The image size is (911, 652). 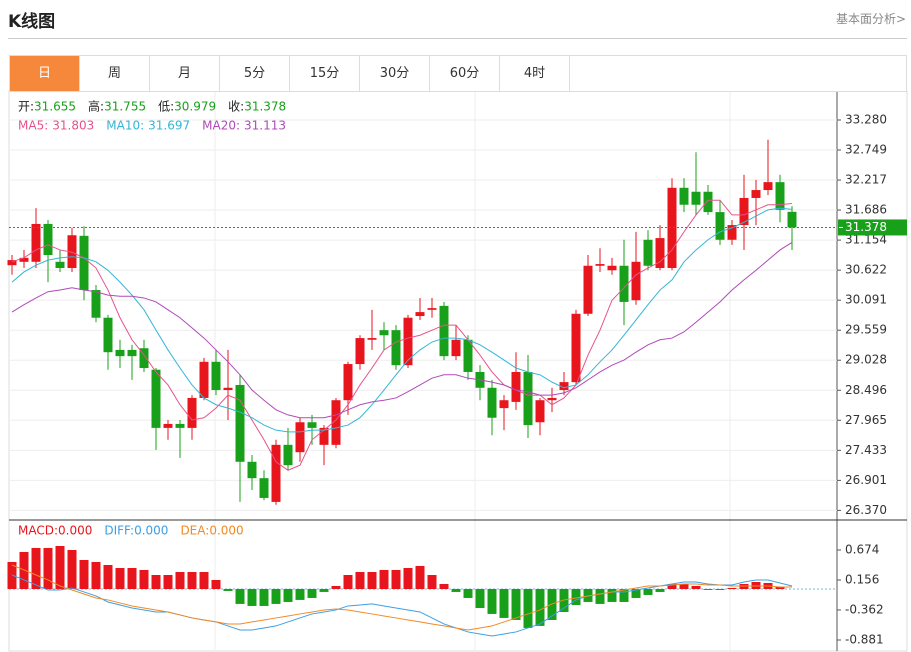 What do you see at coordinates (33, 126) in the screenshot?
I see `legend-name: MA5:` at bounding box center [33, 126].